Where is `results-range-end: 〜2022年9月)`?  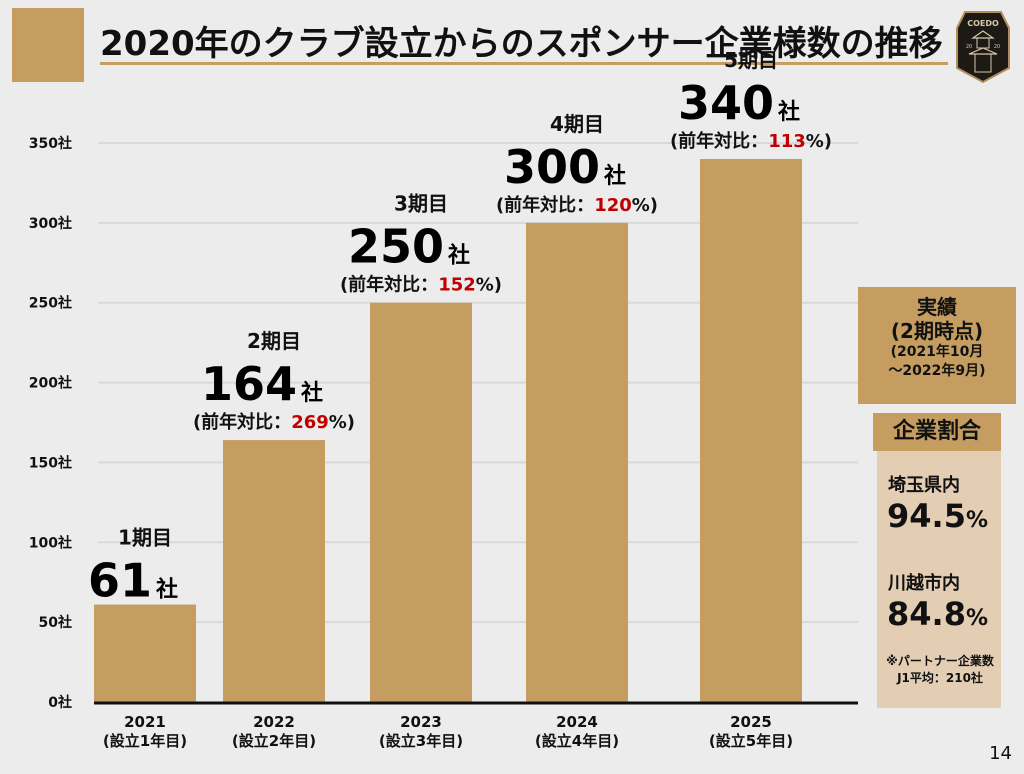 results-range-end: 〜2022年9月) is located at coordinates (937, 371).